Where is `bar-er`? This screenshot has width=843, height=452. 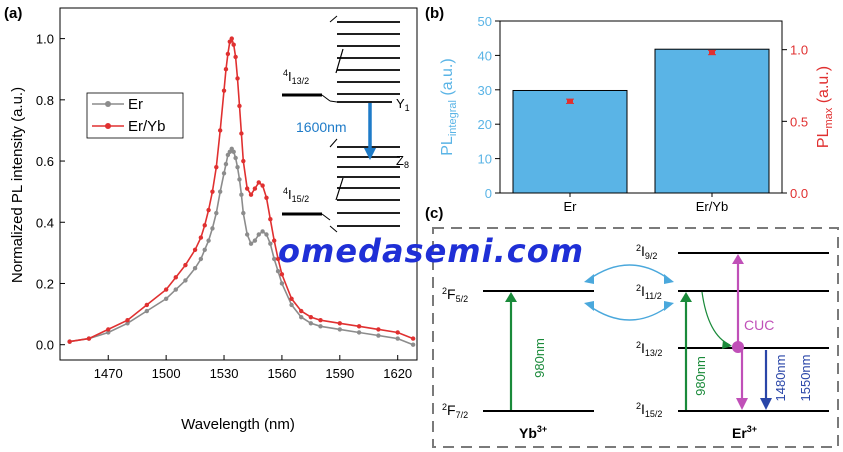
bar-er is located at coordinates (570, 141).